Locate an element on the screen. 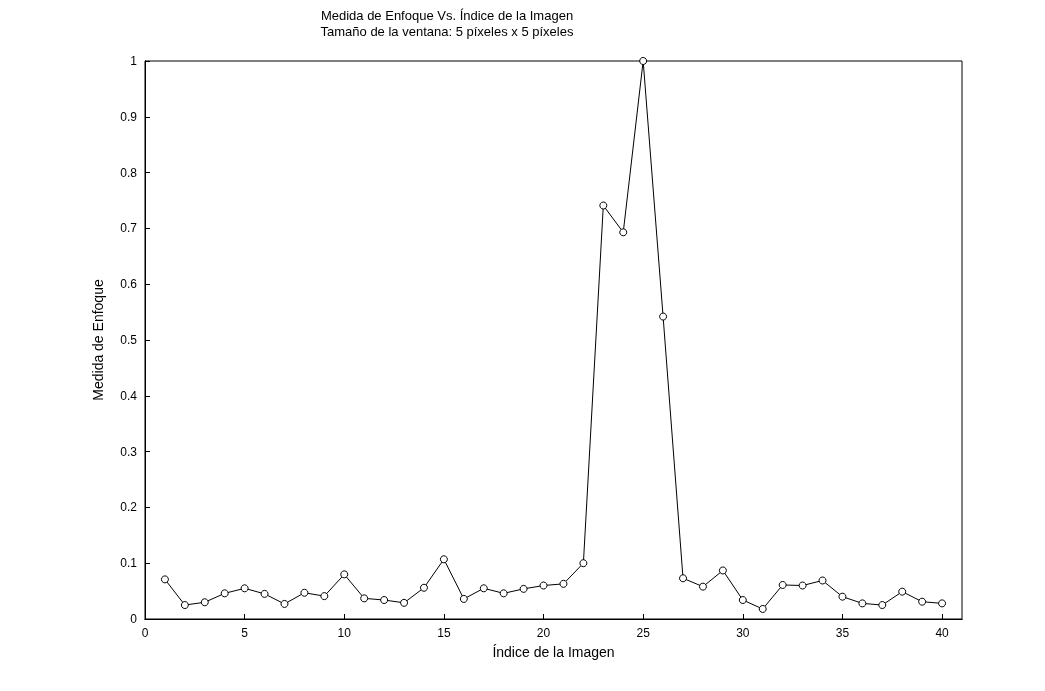  x-axis-title: Índice de la Imagen is located at coordinates (553, 652).